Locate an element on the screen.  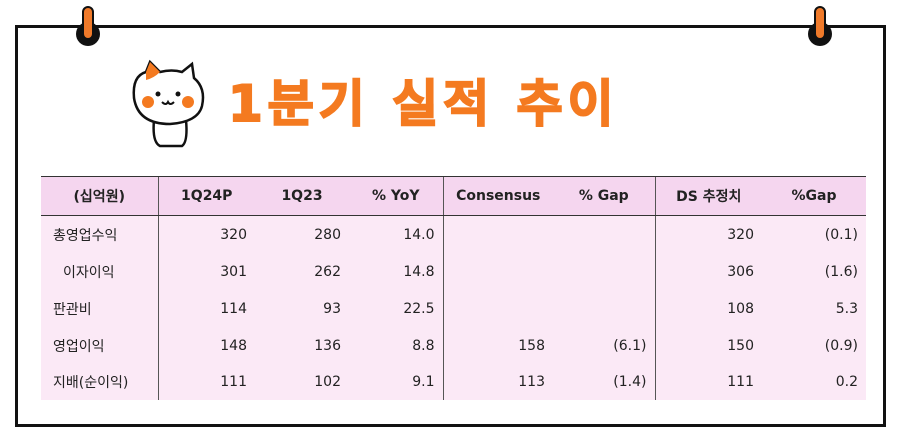
table-row: 판관비 114 93 22.5 108 5.3 is located at coordinates (453, 308).